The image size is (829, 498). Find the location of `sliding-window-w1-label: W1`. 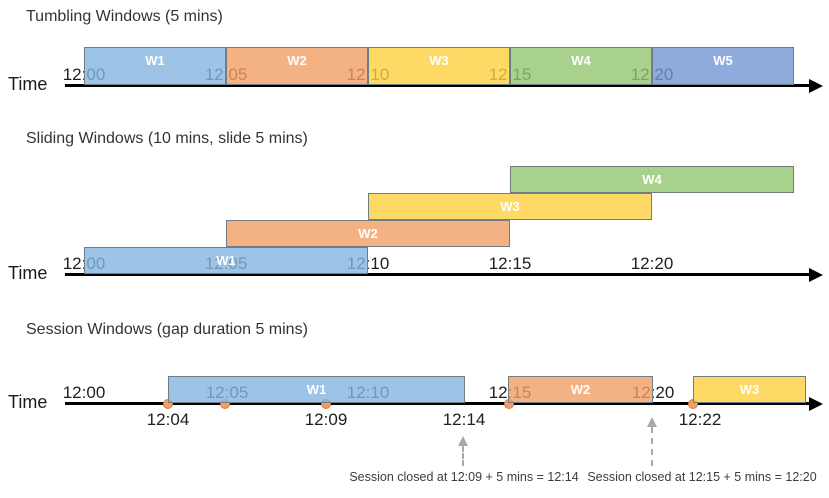

sliding-window-w1-label: W1 is located at coordinates (226, 260).